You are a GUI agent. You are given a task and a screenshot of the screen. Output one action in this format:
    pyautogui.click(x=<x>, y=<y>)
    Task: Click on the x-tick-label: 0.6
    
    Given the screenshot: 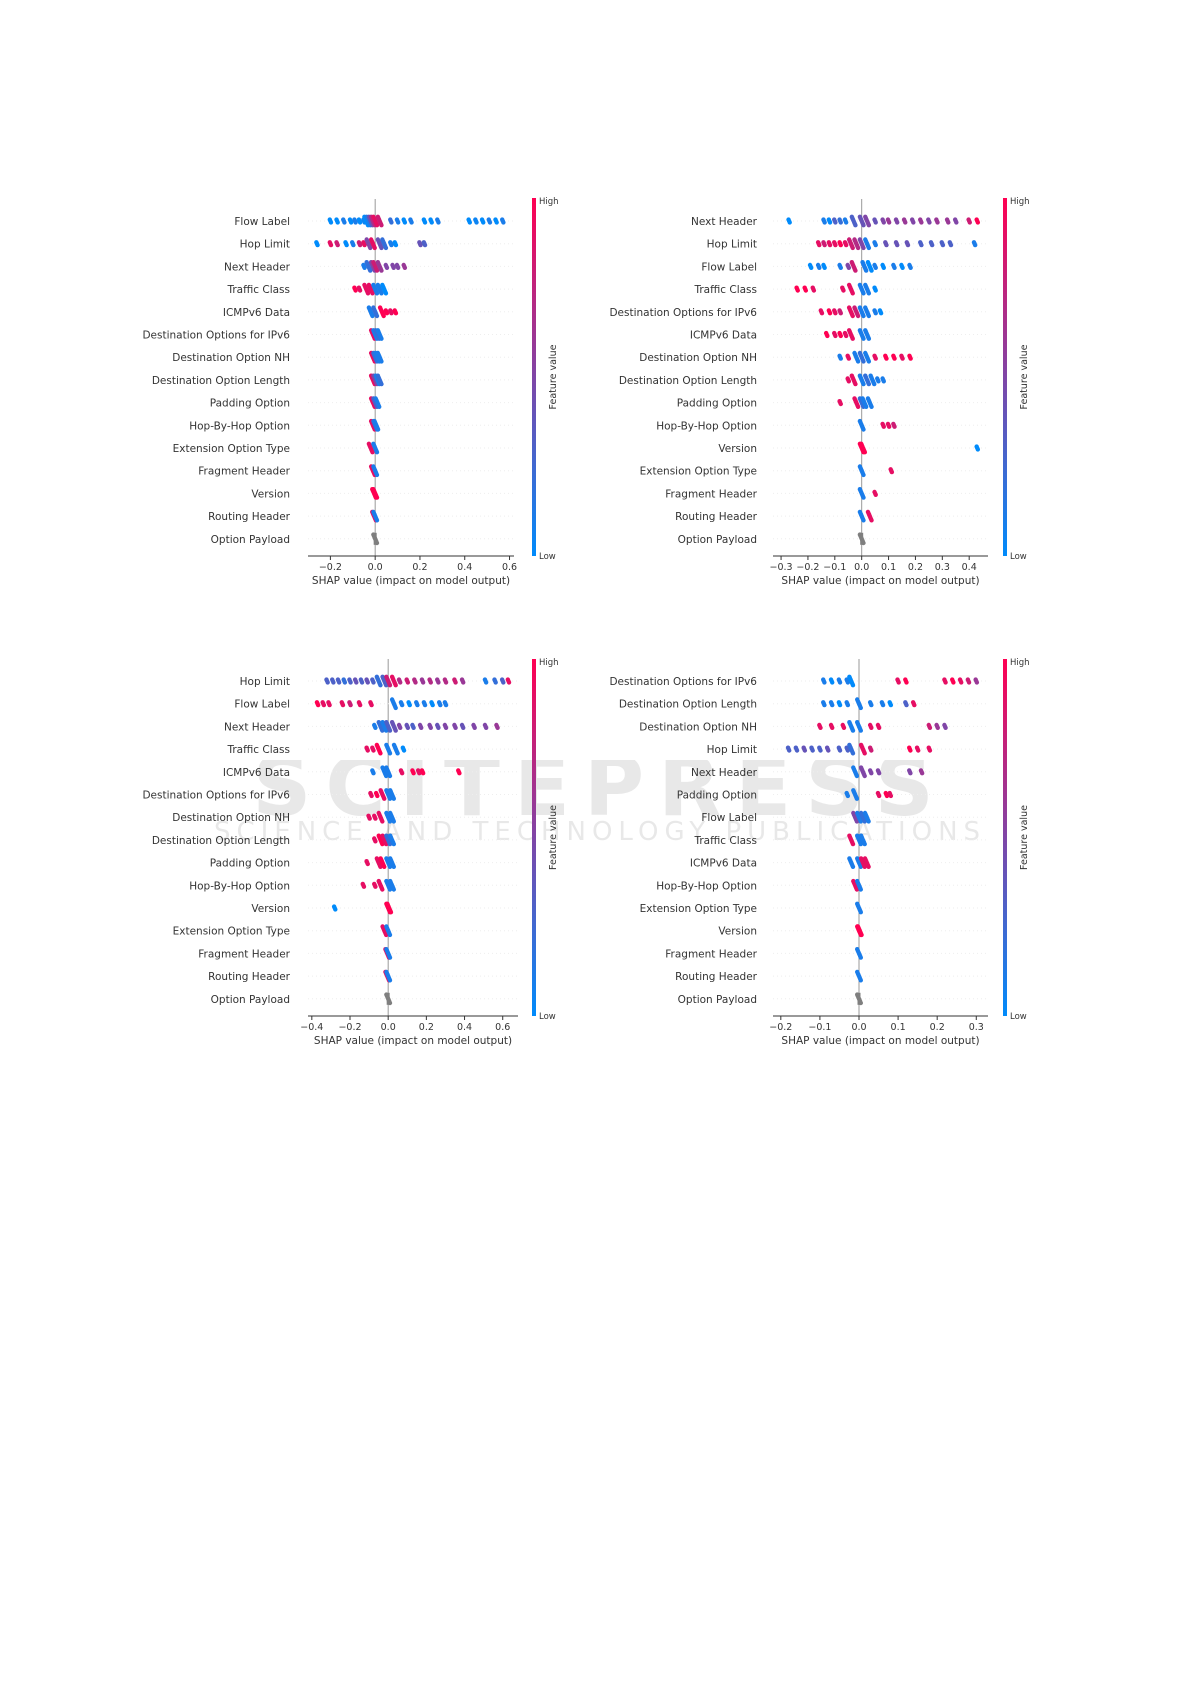 What is the action you would take?
    pyautogui.click(x=509, y=567)
    